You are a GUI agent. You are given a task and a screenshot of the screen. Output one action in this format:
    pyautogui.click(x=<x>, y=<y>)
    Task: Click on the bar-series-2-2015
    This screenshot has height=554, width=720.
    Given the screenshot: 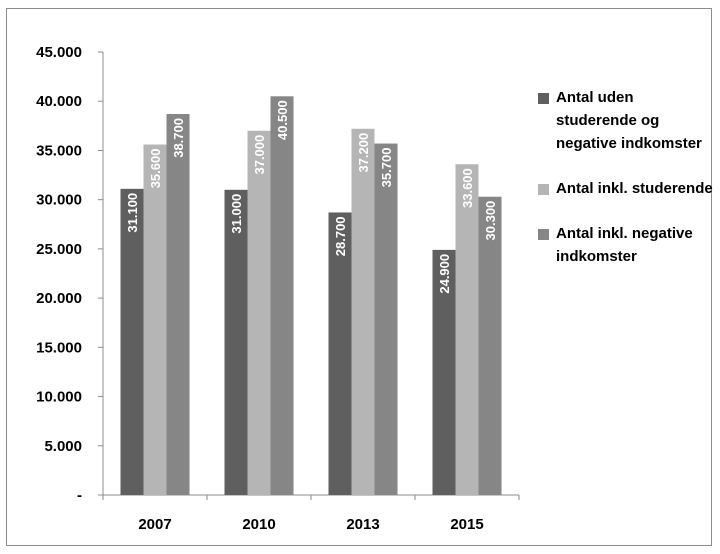 What is the action you would take?
    pyautogui.click(x=467, y=329)
    